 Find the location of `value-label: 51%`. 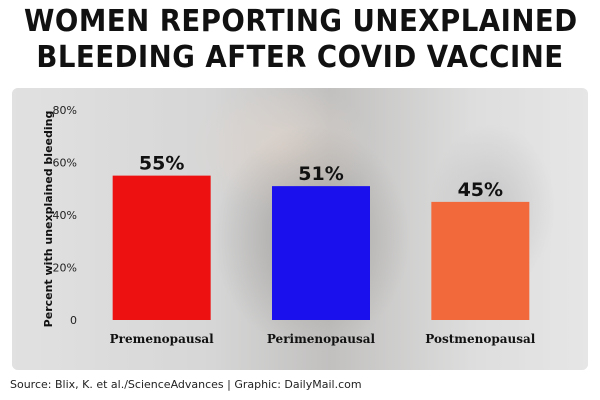

value-label: 51% is located at coordinates (320, 174).